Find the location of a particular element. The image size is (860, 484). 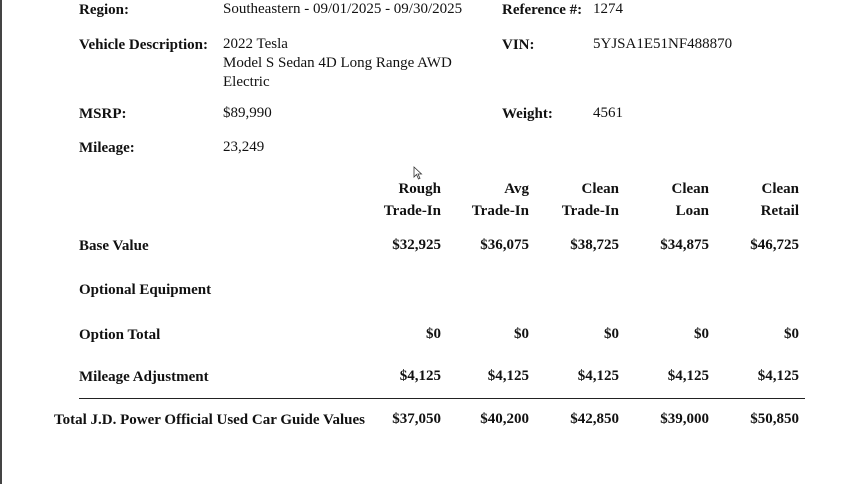

column-header: Retail is located at coordinates (779, 211).